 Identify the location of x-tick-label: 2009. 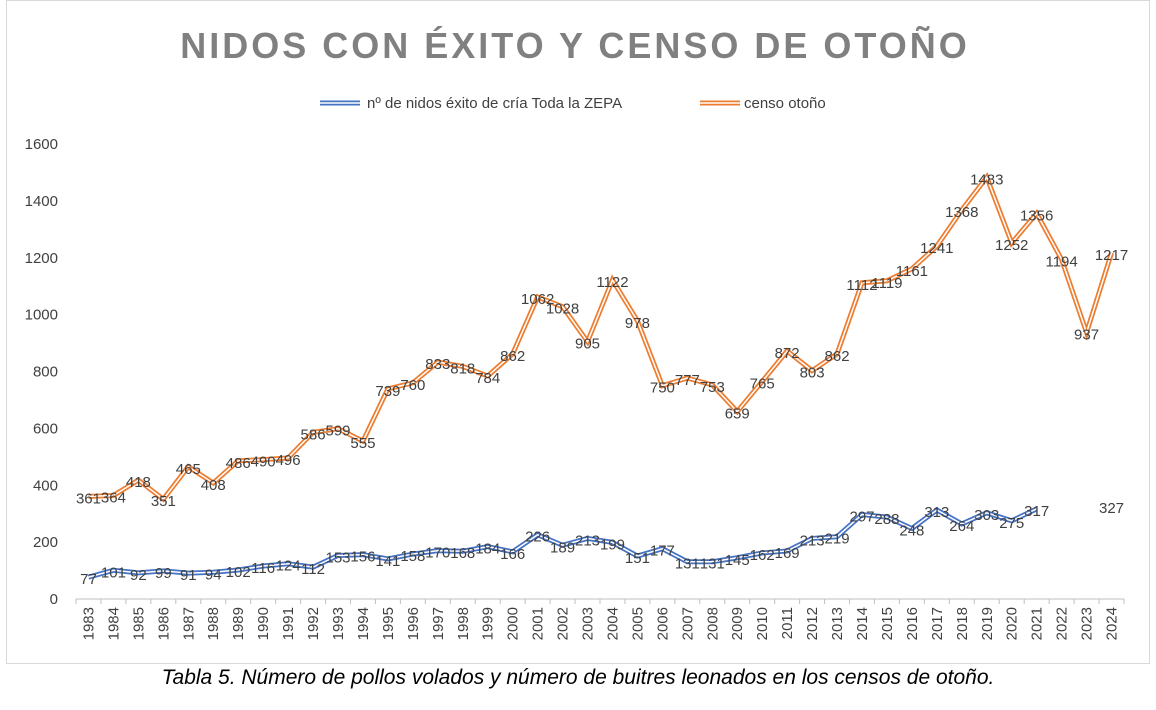
(737, 623).